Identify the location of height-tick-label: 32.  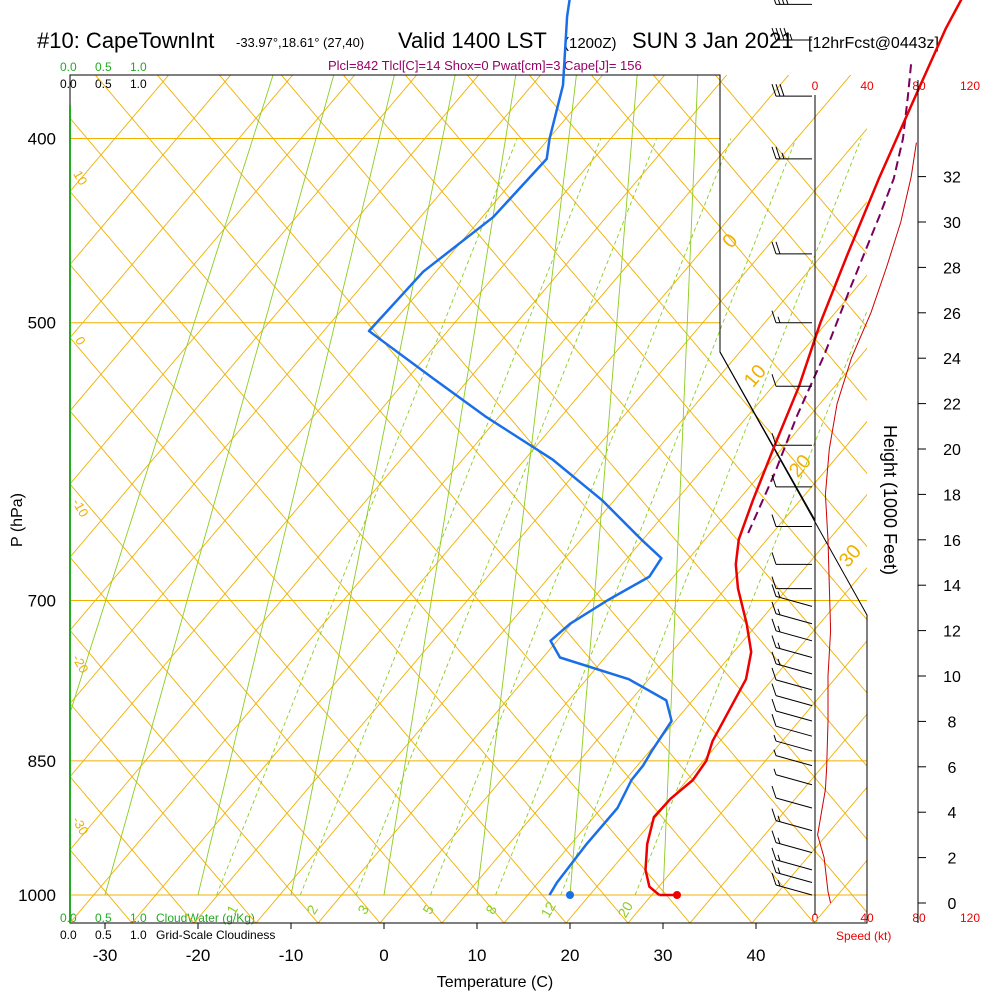
(952, 178).